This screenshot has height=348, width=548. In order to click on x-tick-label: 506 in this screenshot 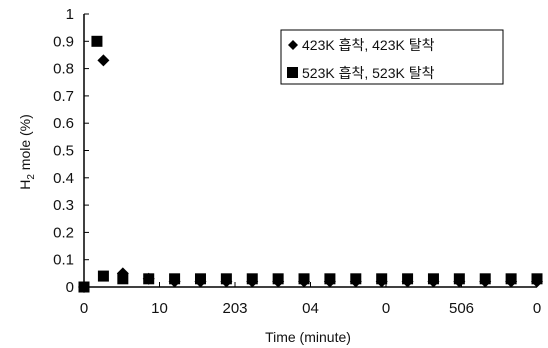, I will do `click(461, 308)`.